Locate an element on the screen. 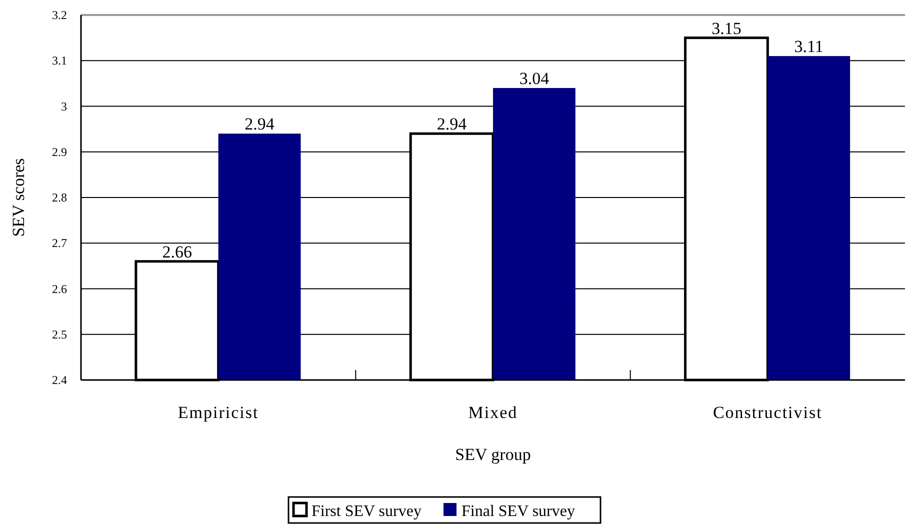  x-tick-label: Constructivist is located at coordinates (767, 412).